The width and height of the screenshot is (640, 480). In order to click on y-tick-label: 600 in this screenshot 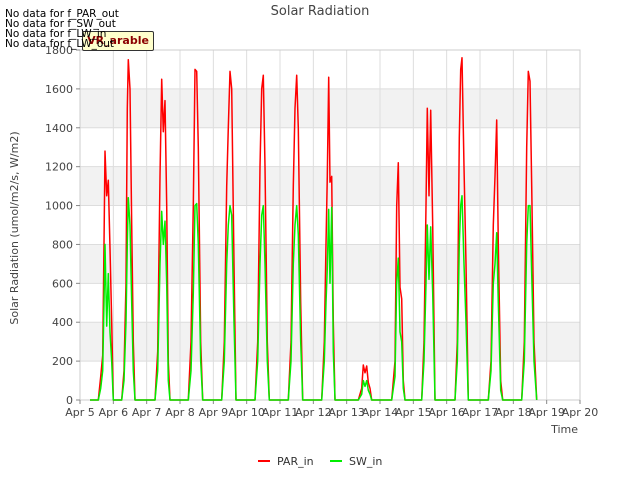, I will do `click(62, 283)`.